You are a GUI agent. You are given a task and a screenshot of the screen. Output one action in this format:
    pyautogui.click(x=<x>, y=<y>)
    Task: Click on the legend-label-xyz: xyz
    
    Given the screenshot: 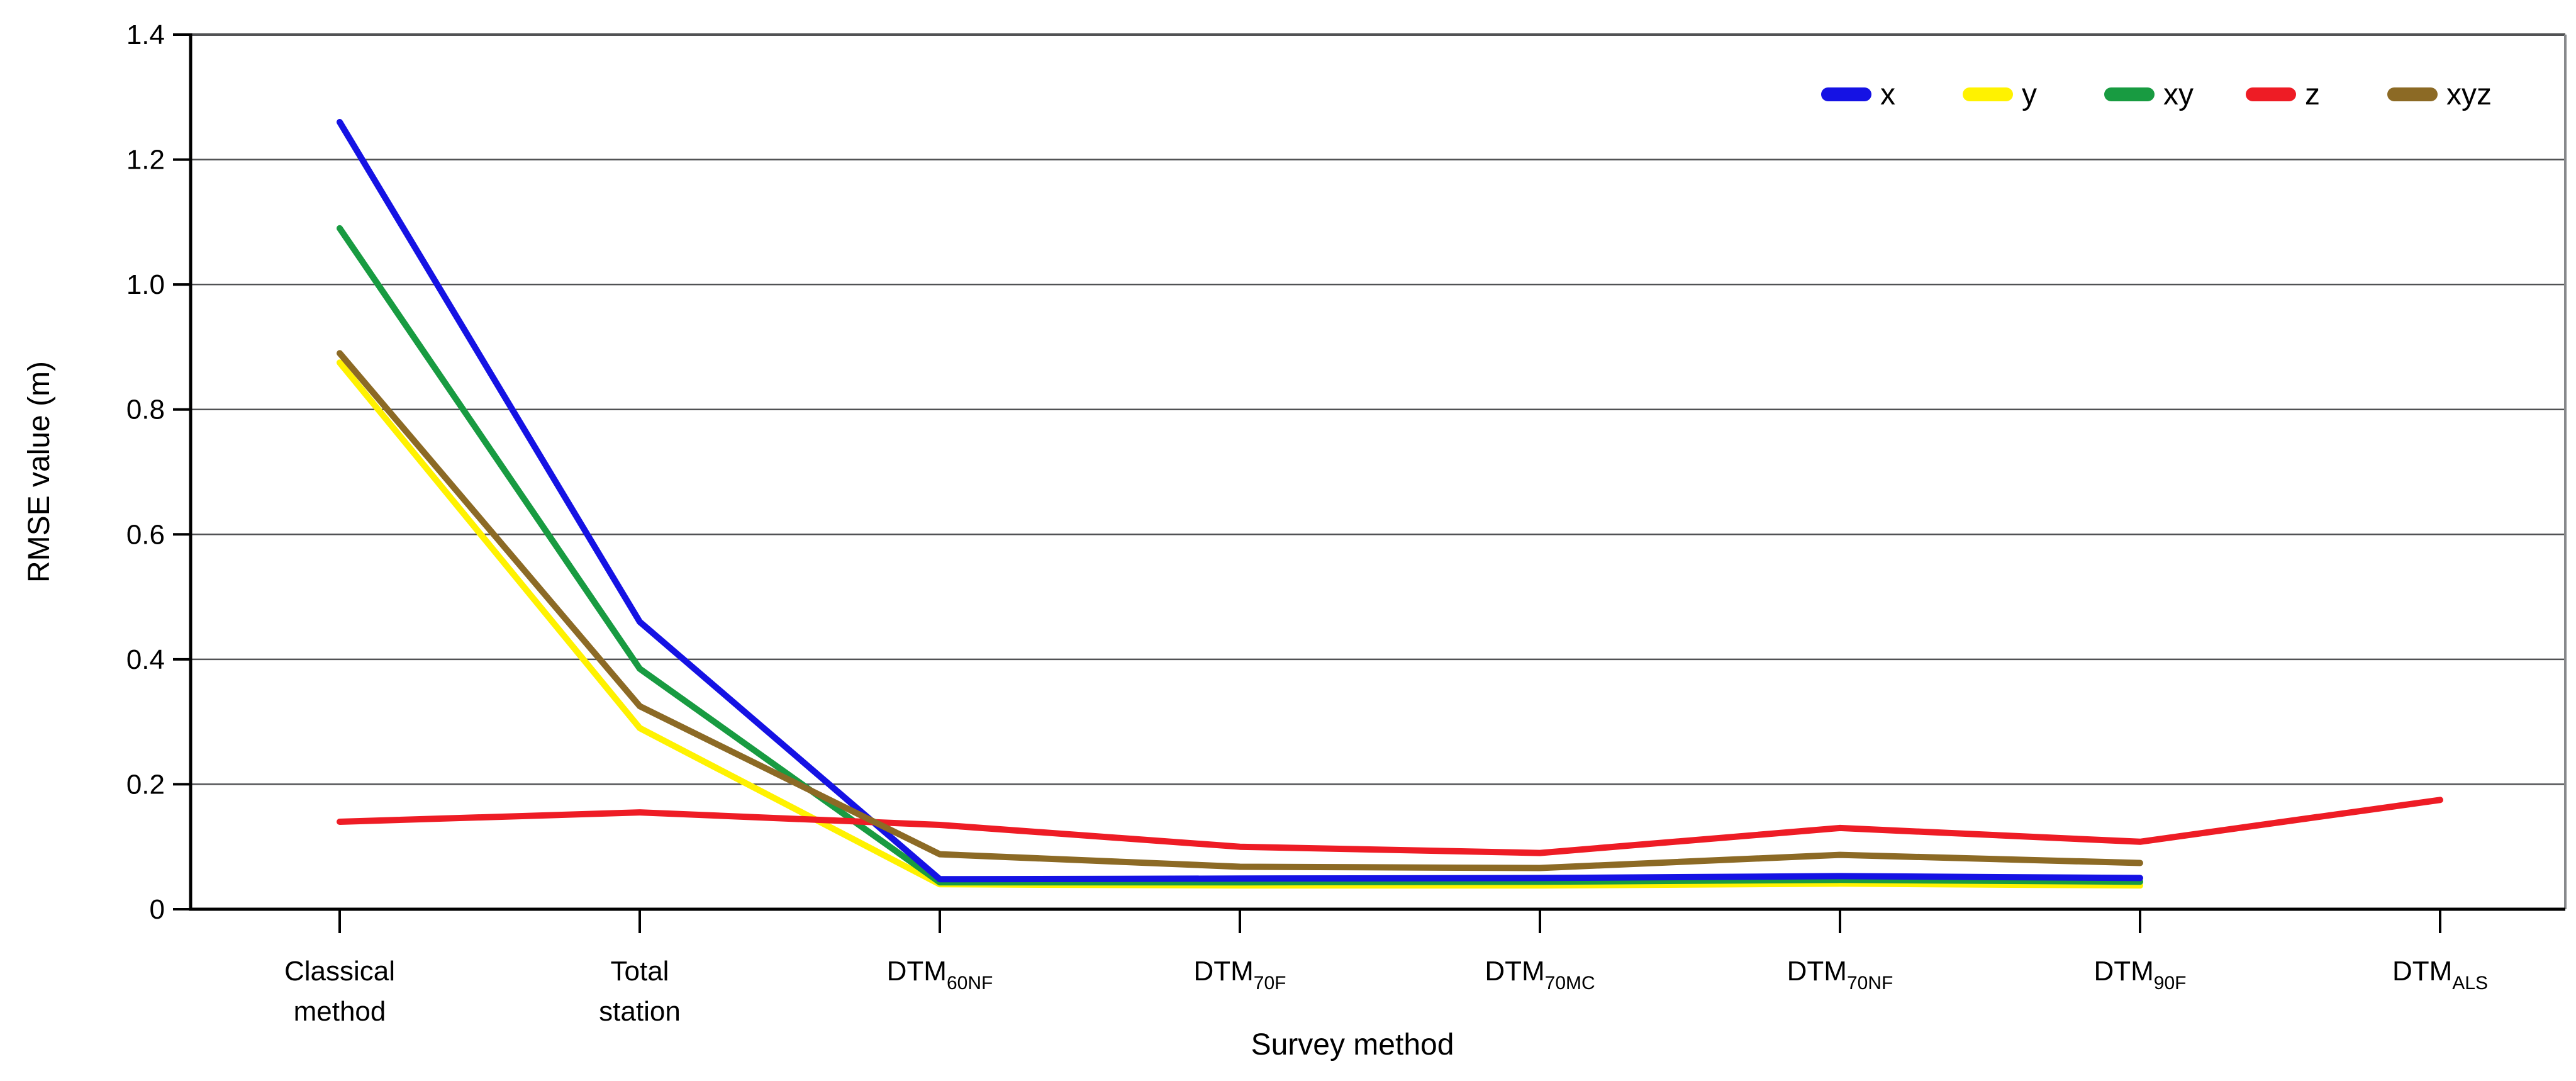 What is the action you would take?
    pyautogui.click(x=2469, y=94)
    